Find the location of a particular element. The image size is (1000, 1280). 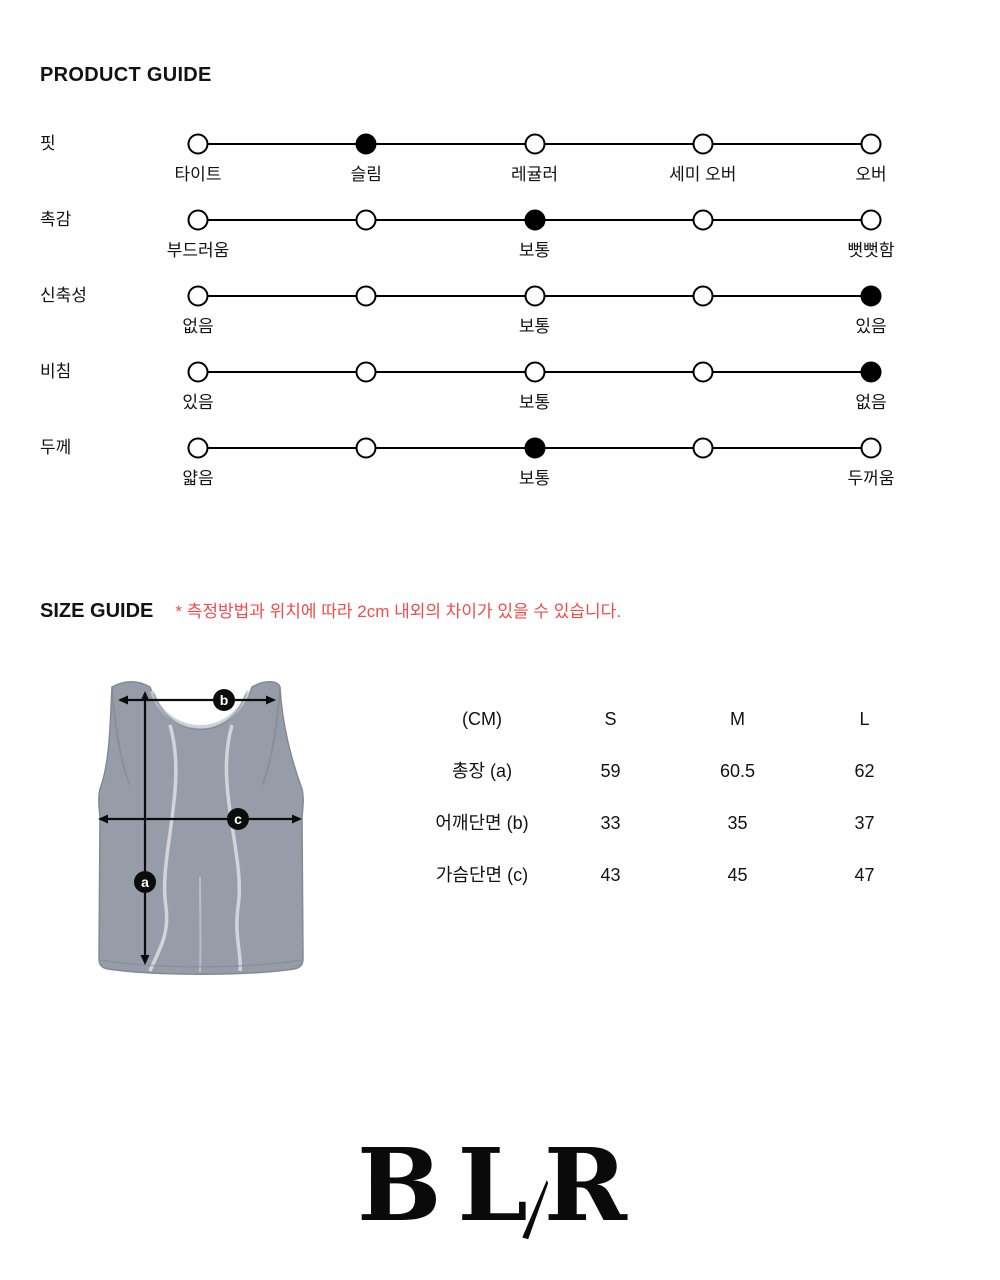

scale-labels: 없음 보통 있음 is located at coordinates (534, 327).